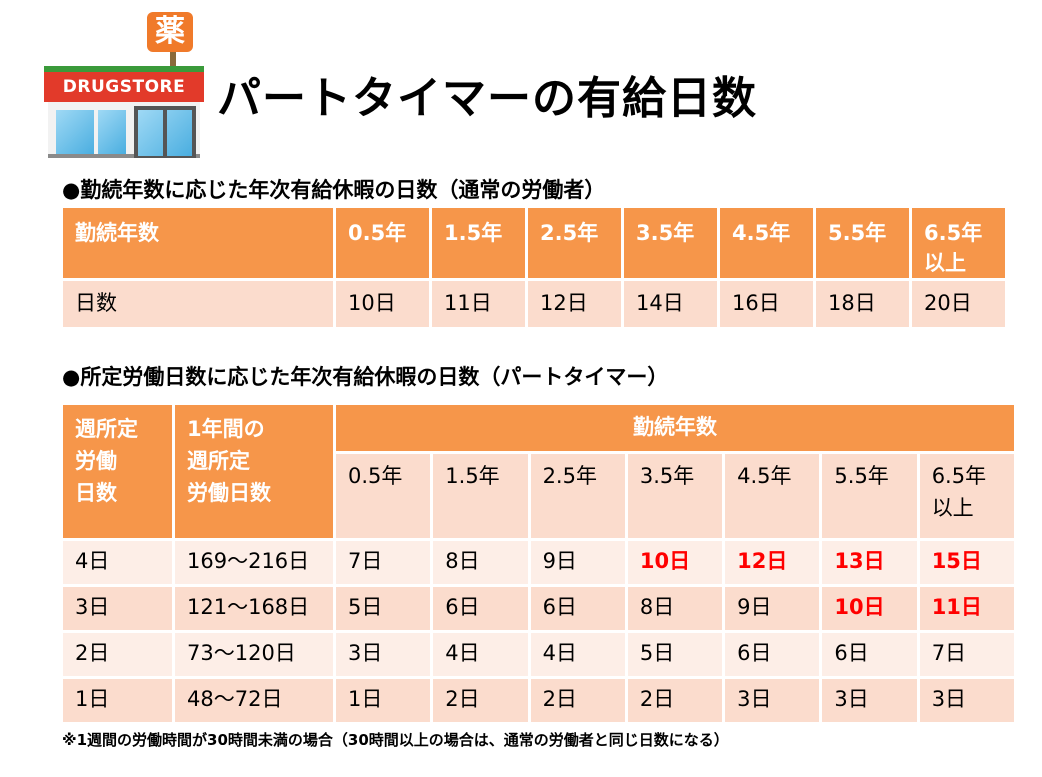 This screenshot has height=777, width=1042. Describe the element at coordinates (675, 428) in the screenshot. I see `tenure-group-header: 勤続年数` at that location.